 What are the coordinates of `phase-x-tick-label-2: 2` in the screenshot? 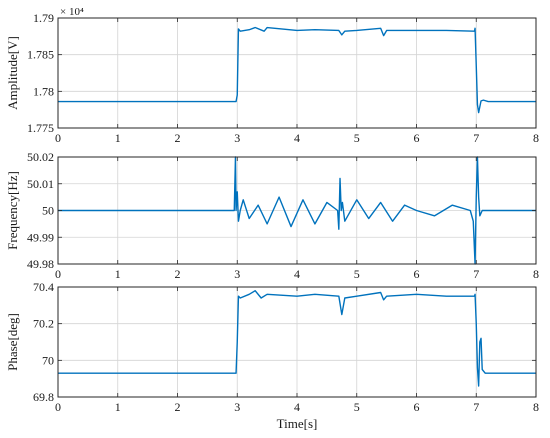 It's located at (178, 407).